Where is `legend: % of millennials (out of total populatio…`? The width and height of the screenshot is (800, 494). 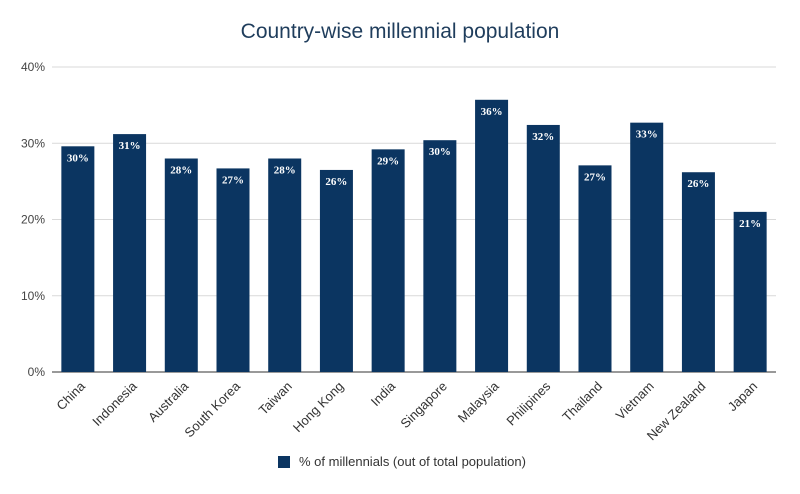
legend: % of millennials (out of total populatio… is located at coordinates (402, 461).